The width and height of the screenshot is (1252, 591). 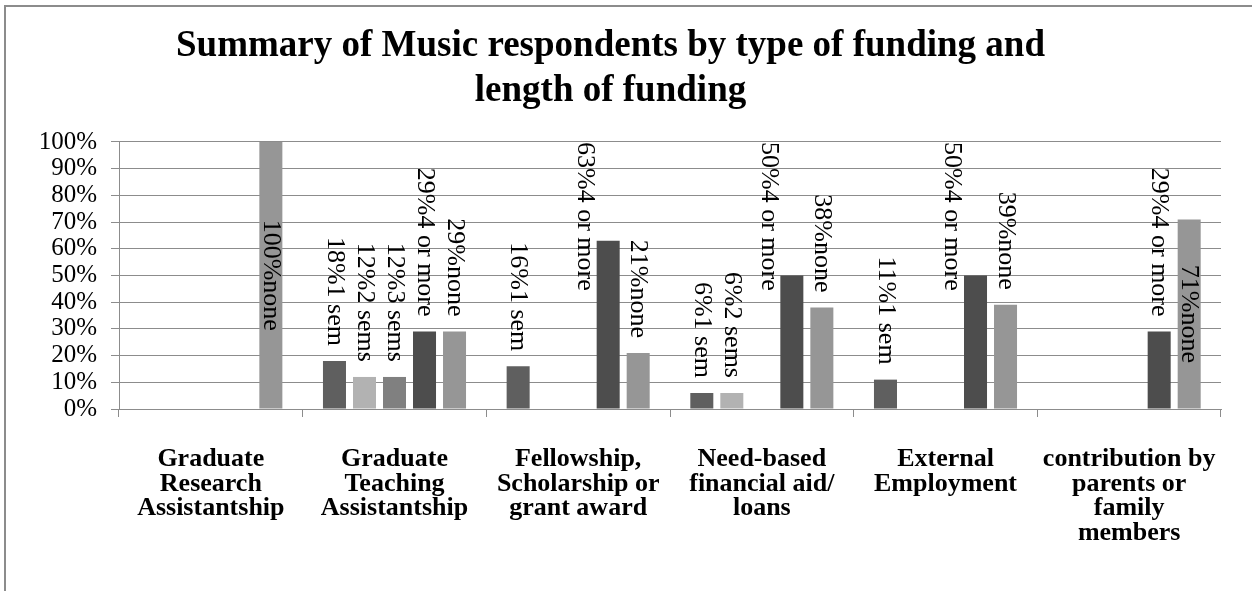 What do you see at coordinates (74, 300) in the screenshot?
I see `y-tick-label: 40%` at bounding box center [74, 300].